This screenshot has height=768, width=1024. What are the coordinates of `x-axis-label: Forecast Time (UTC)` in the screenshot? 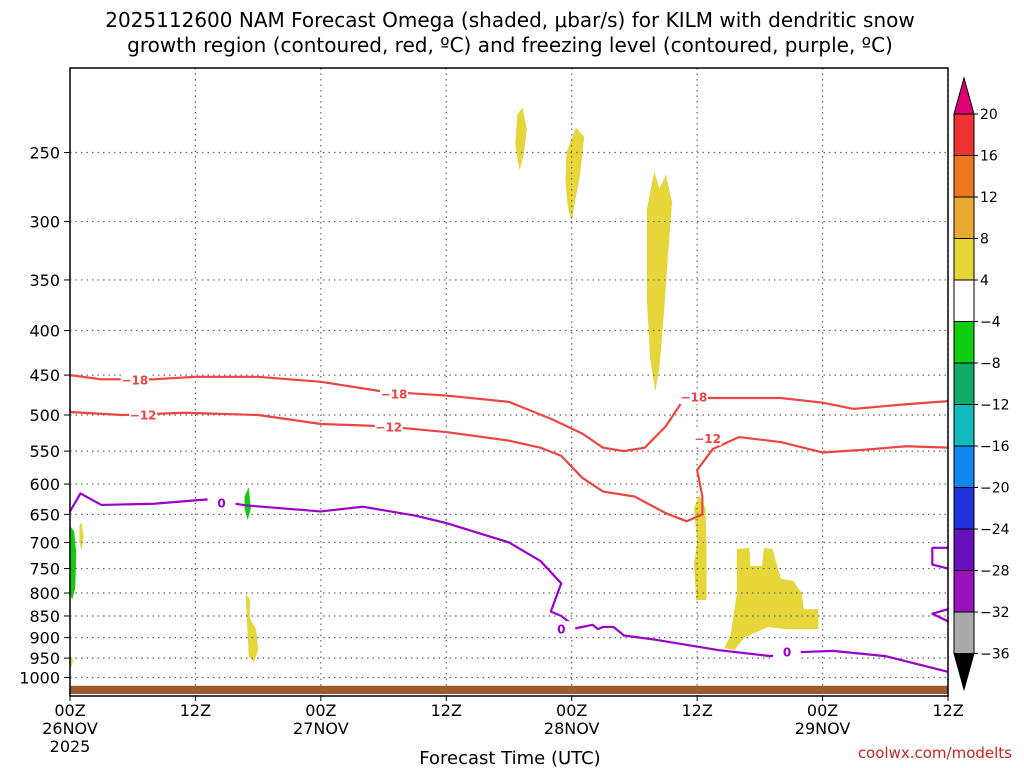 It's located at (509, 758).